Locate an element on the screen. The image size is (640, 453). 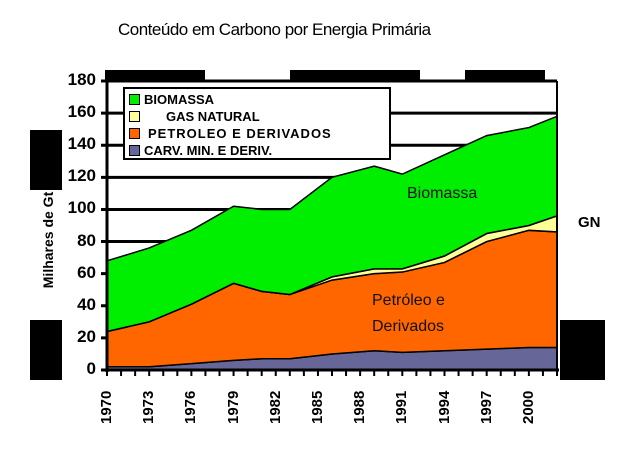
legend-swatch-carvao is located at coordinates (134, 150).